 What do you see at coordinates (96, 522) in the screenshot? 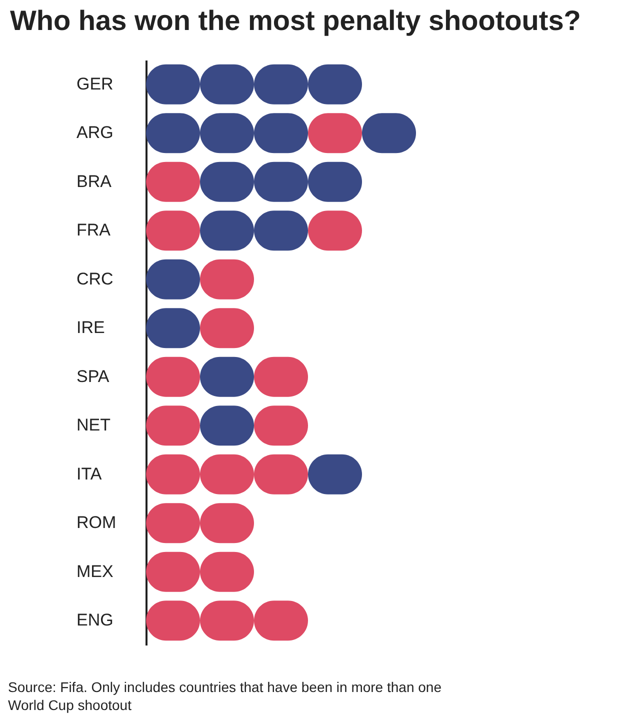
I see `y-tick-label: ROM` at bounding box center [96, 522].